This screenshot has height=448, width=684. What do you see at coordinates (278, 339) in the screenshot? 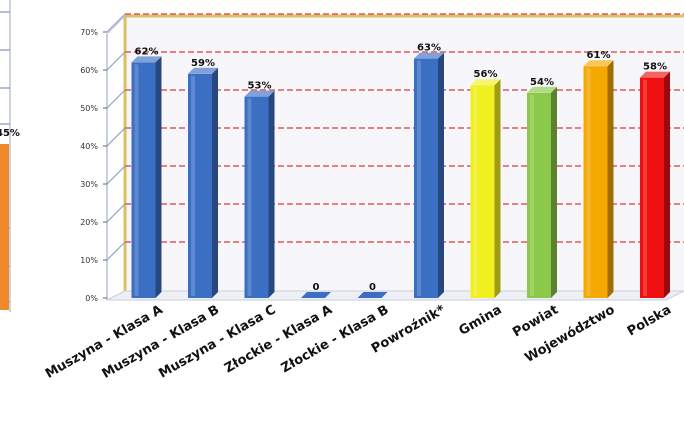
I see `category-label: Złockie - Klasa A` at bounding box center [278, 339].